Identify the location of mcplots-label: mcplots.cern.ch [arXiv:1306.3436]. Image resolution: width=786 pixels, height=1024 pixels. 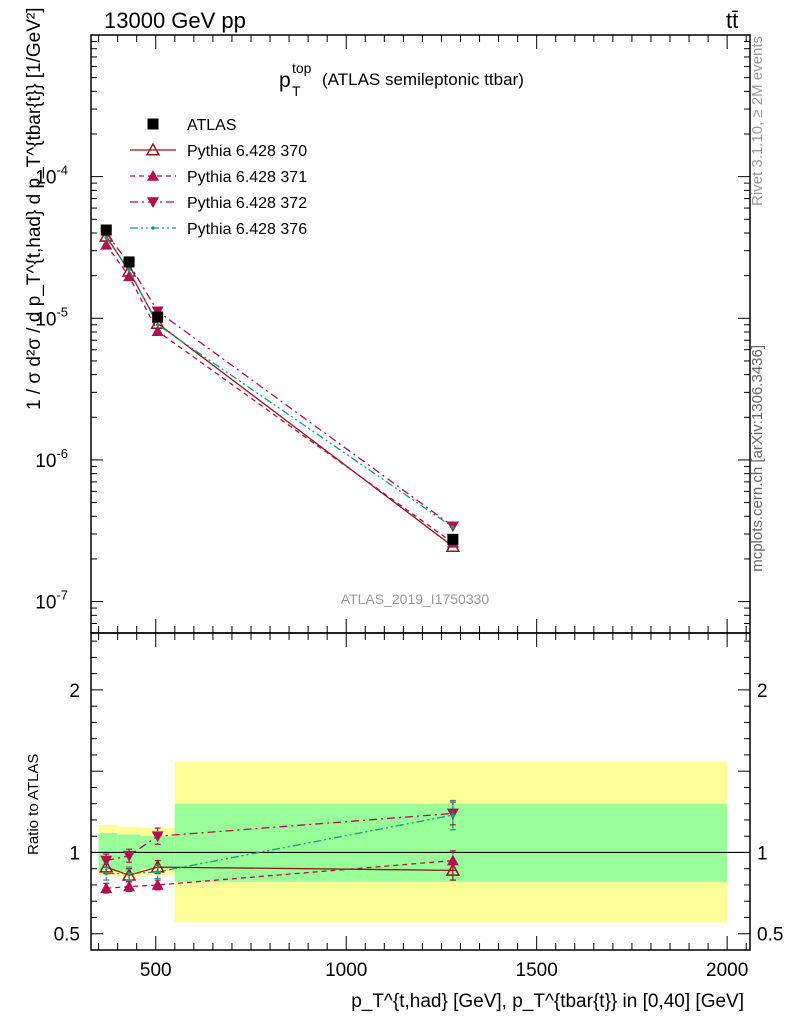
(757, 458).